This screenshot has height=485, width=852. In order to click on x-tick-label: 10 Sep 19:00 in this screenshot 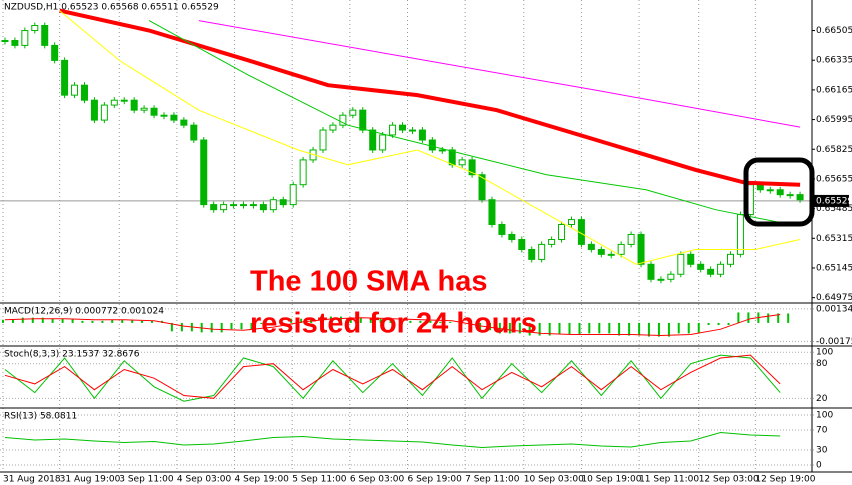, I will do `click(611, 480)`.